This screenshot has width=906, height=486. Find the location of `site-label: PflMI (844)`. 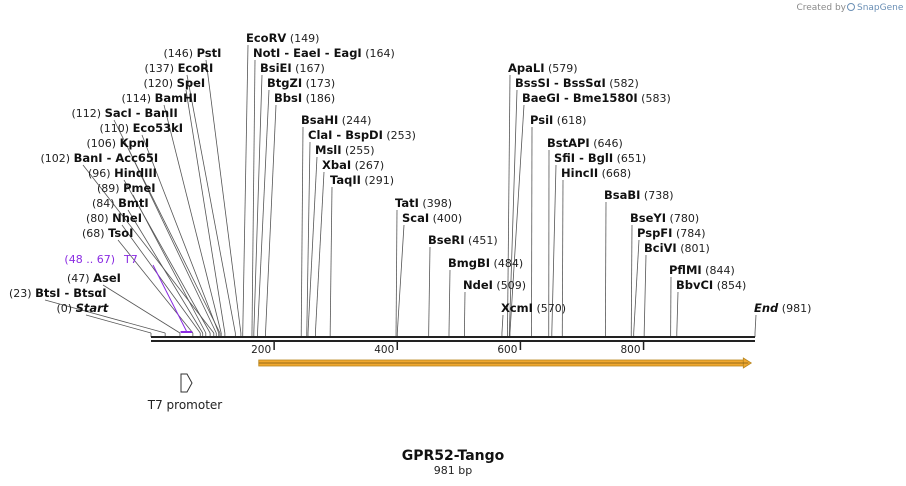

site-label: PflMI (844) is located at coordinates (702, 270).